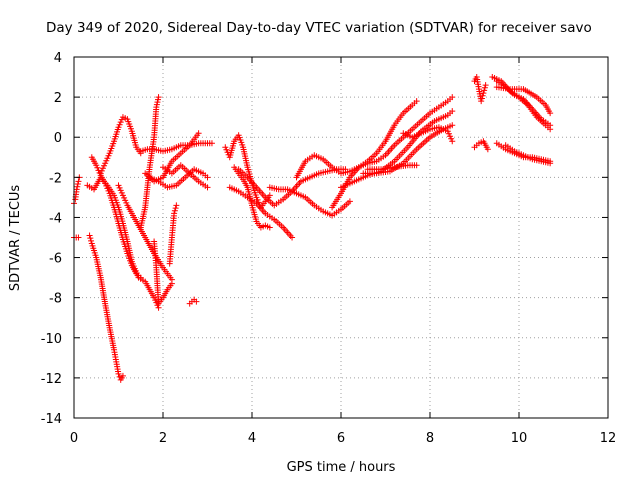  Describe the element at coordinates (341, 438) in the screenshot. I see `x-tick-label: 6` at that location.